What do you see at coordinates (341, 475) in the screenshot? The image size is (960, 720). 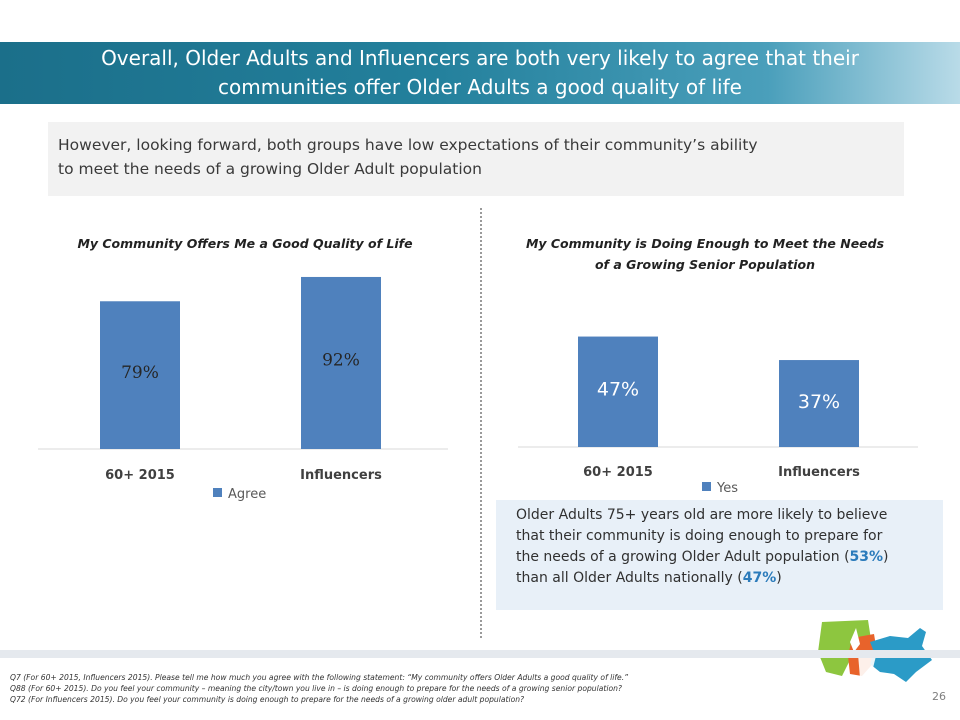 I see `chart-1-category-influencers: Influencers` at bounding box center [341, 475].